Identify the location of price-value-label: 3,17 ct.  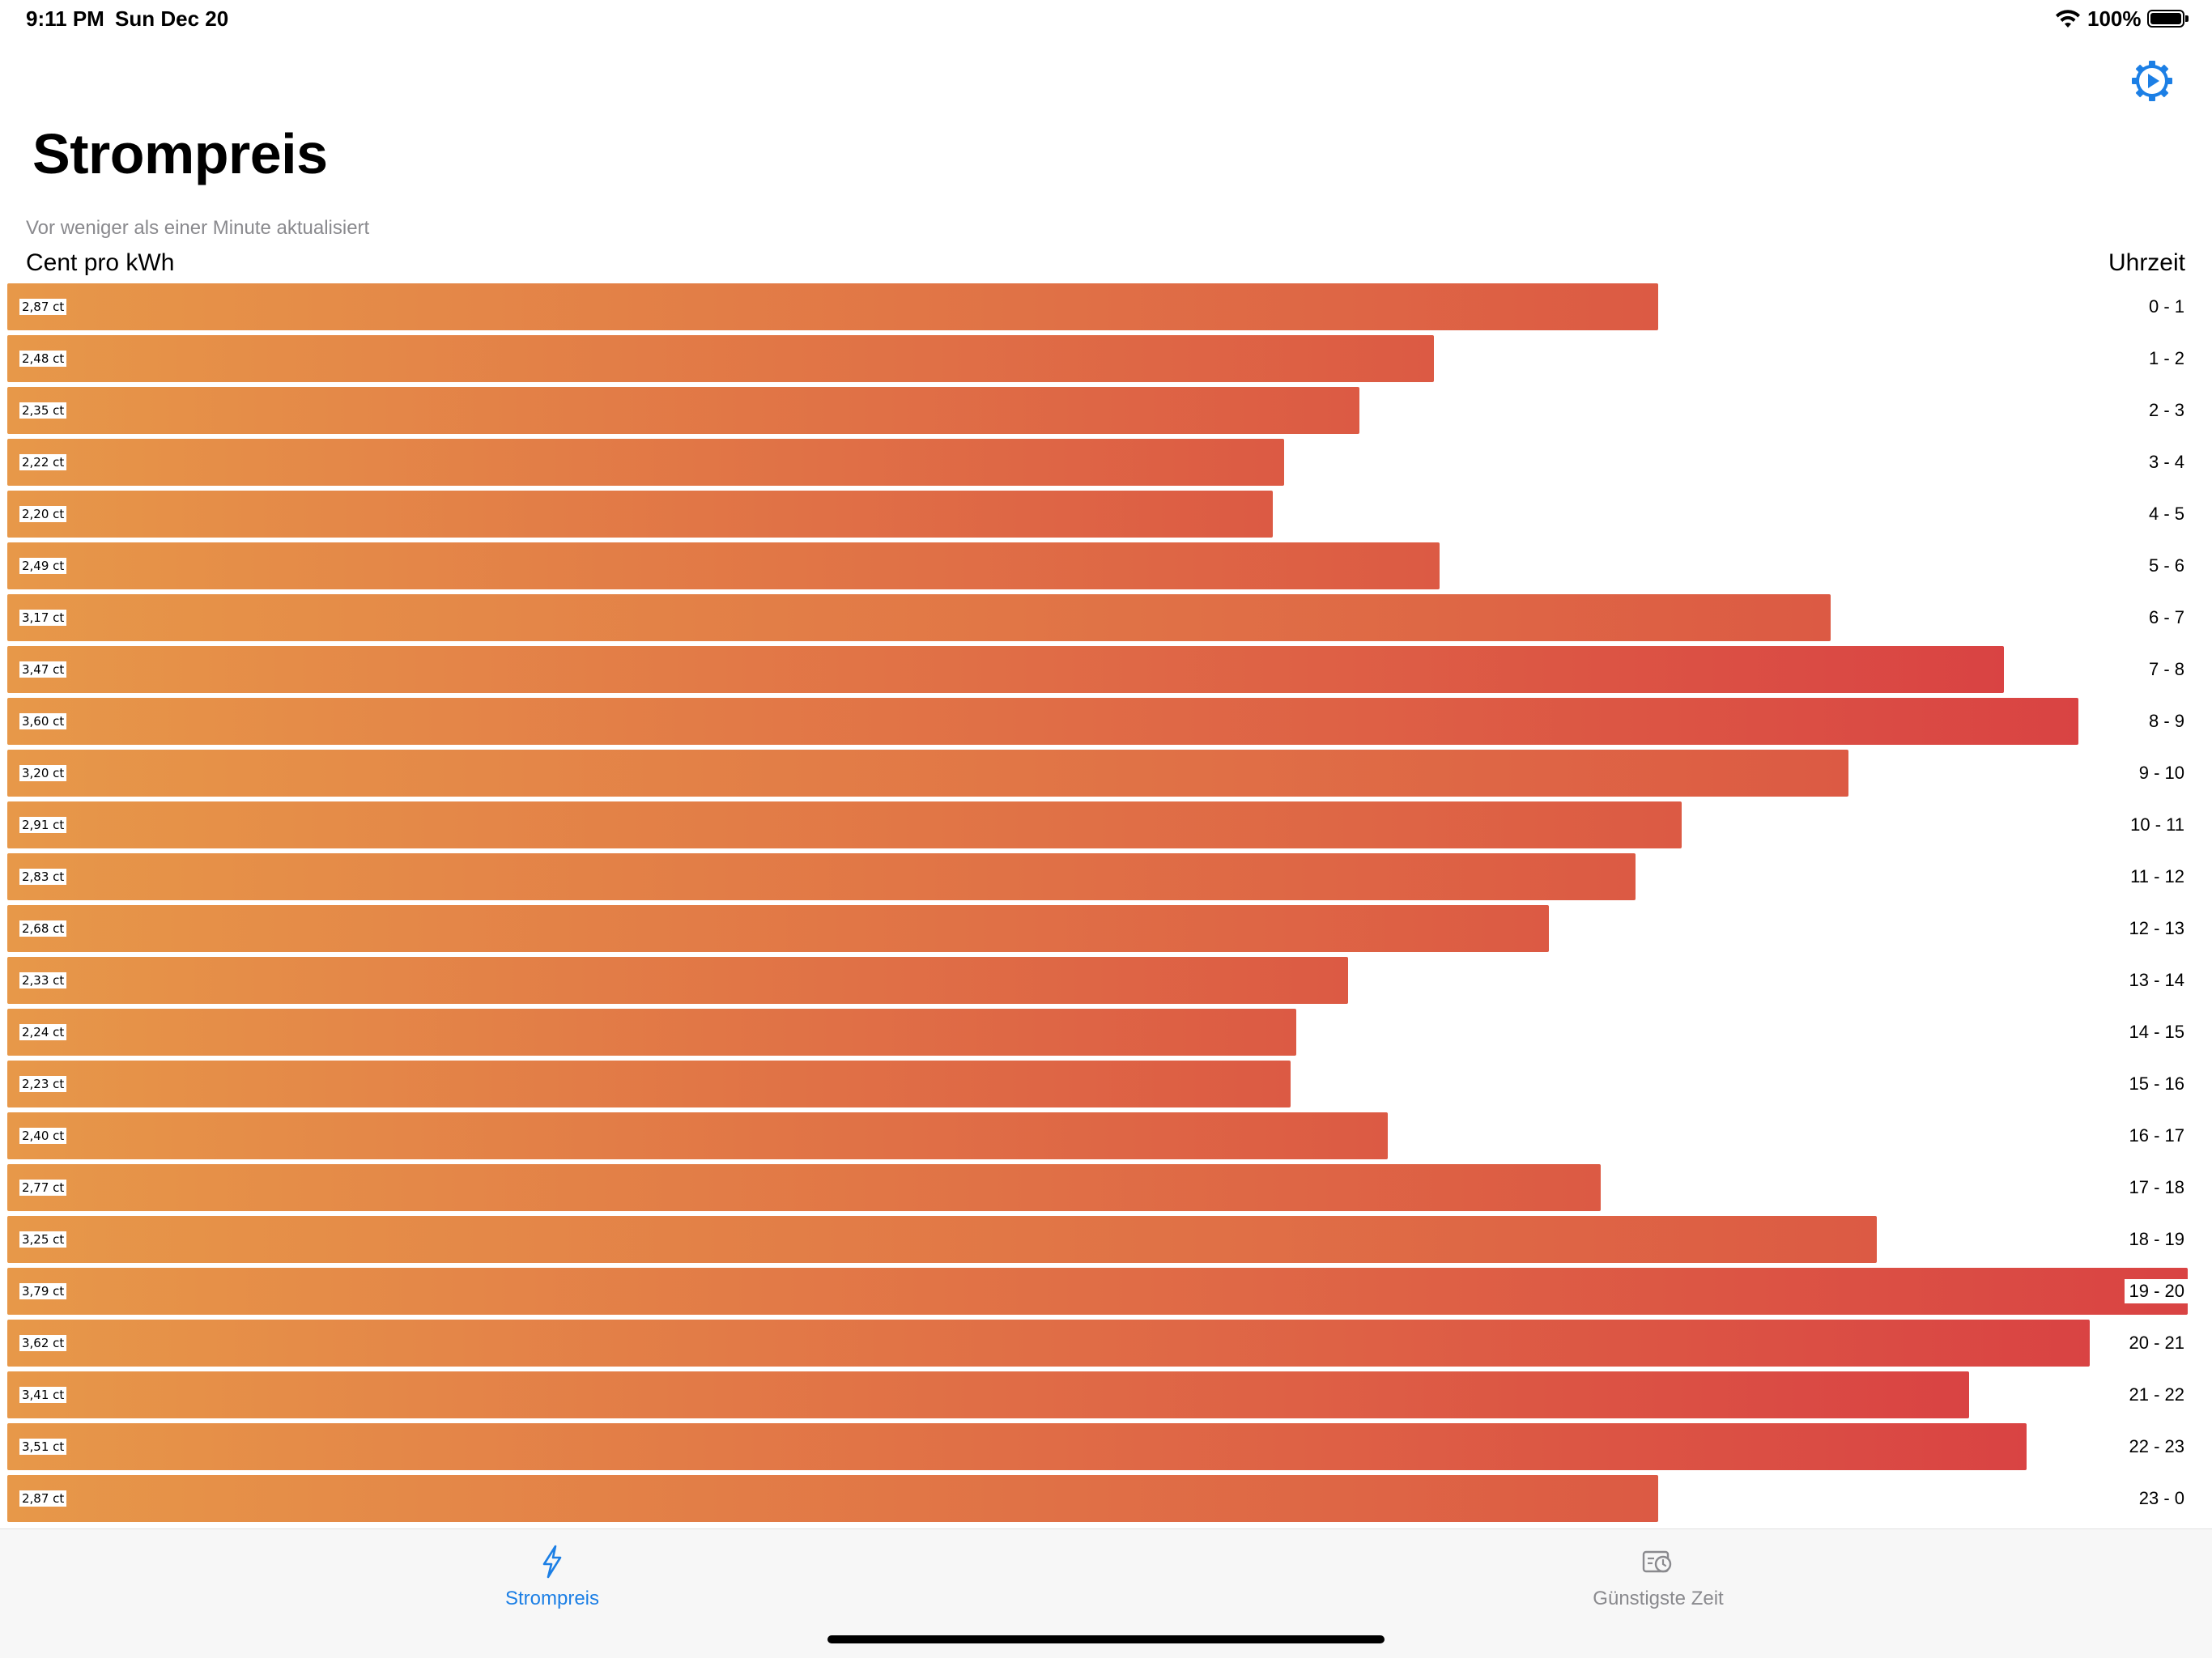
(43, 618).